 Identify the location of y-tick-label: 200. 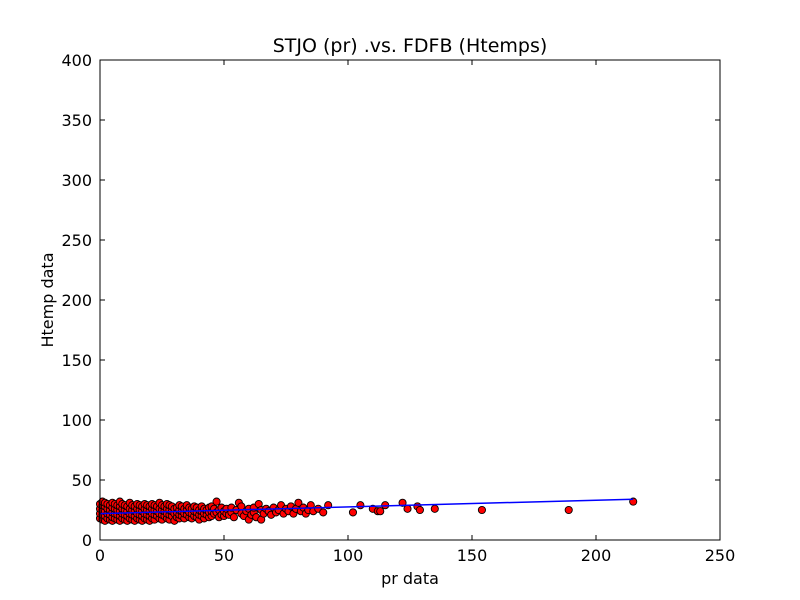
(76, 300).